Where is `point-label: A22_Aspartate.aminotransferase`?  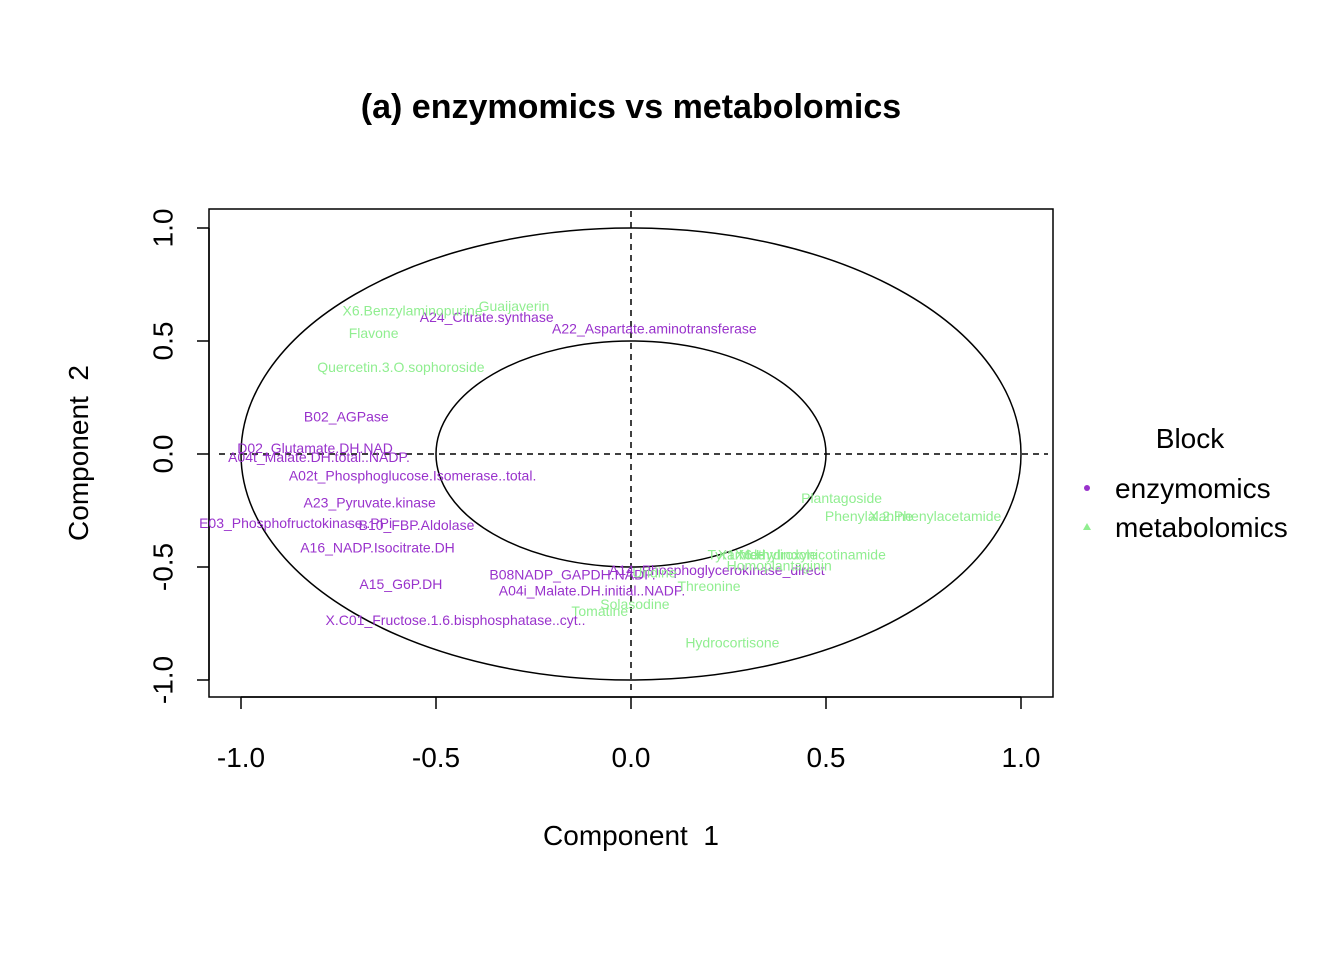
point-label: A22_Aspartate.aminotransferase is located at coordinates (654, 328).